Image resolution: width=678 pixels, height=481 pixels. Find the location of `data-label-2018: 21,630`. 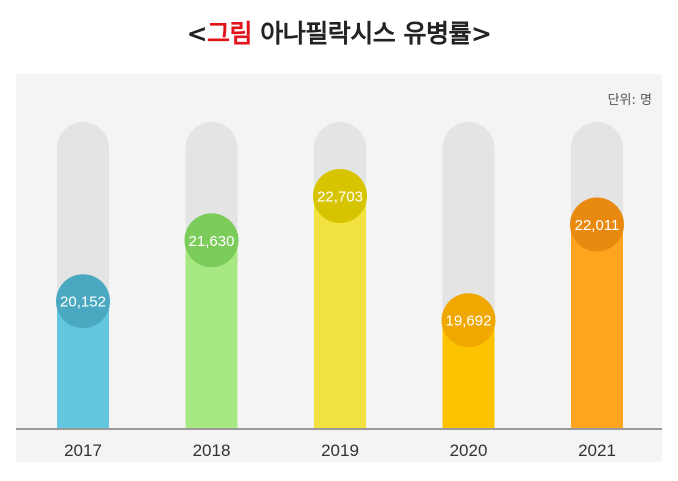

data-label-2018: 21,630 is located at coordinates (212, 241).